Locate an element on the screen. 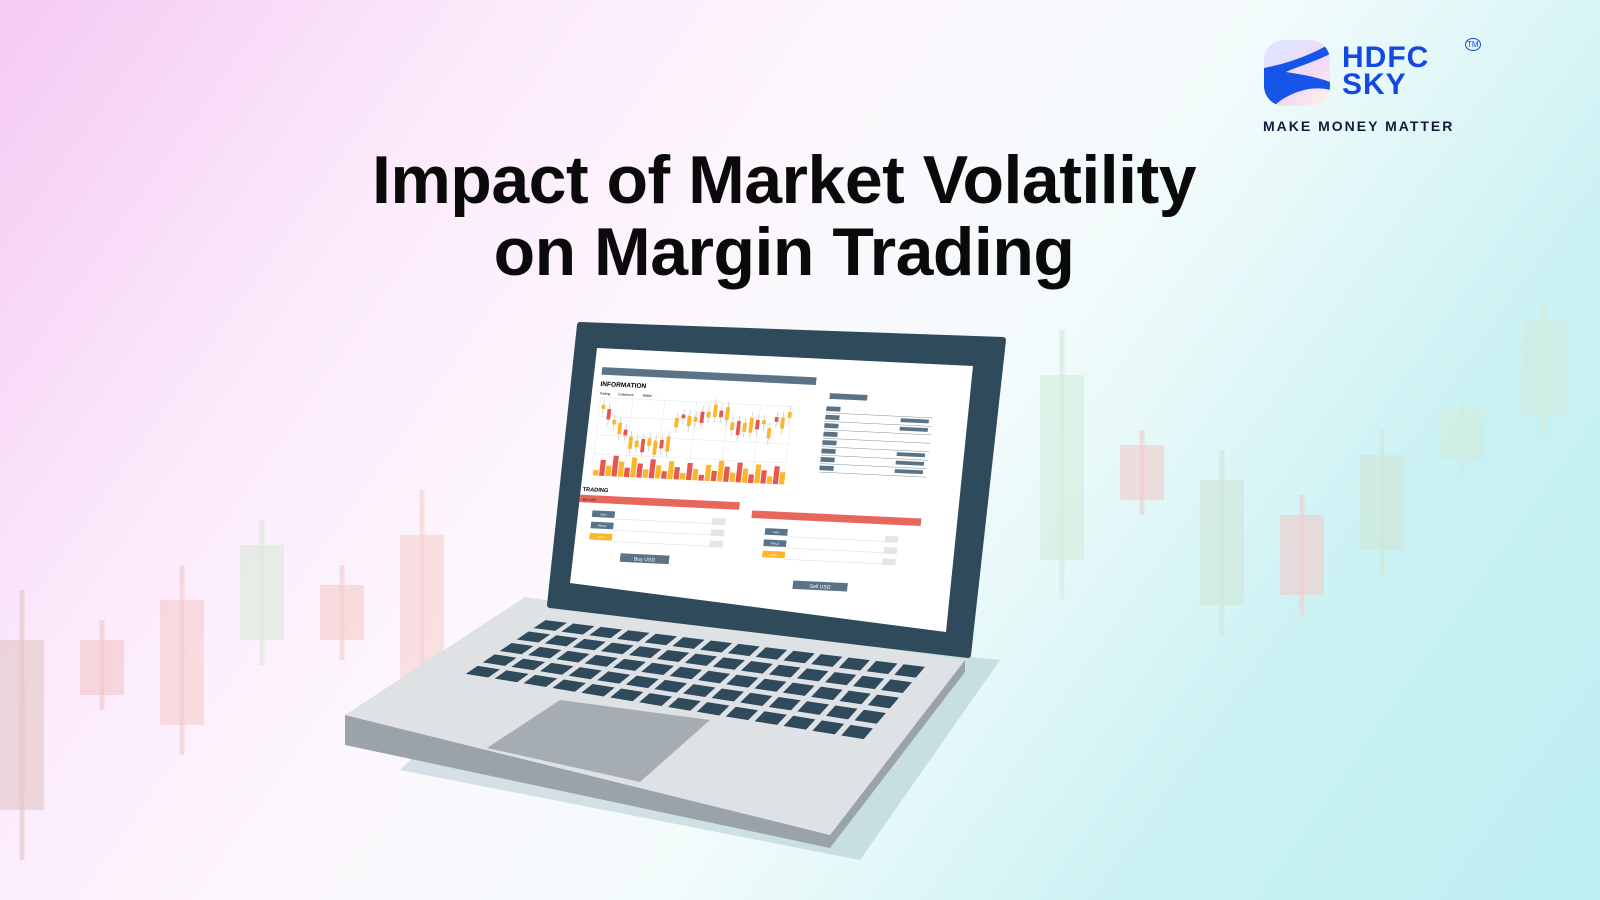  laptop-base-edge is located at coordinates (655, 754).